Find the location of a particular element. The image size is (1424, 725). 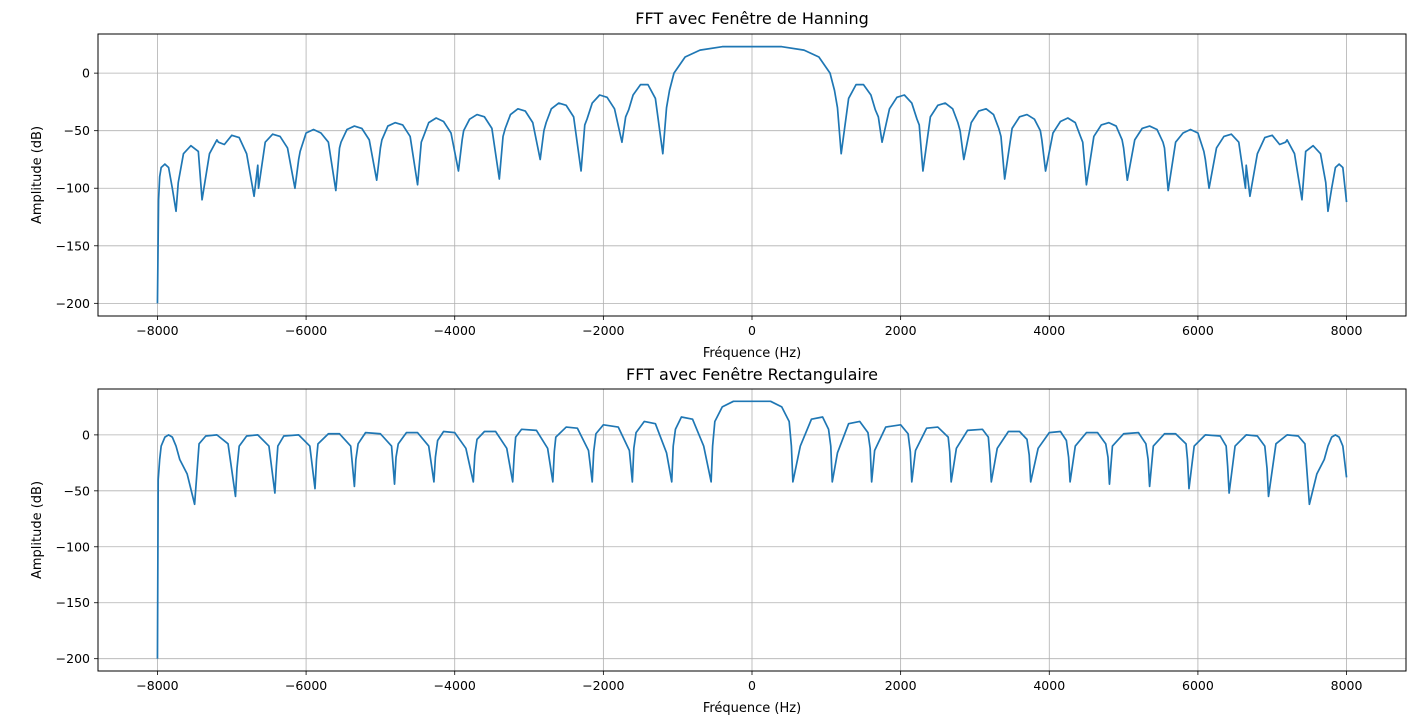

chart-title: FFT avec Fenêtre de Hanning is located at coordinates (752, 18).